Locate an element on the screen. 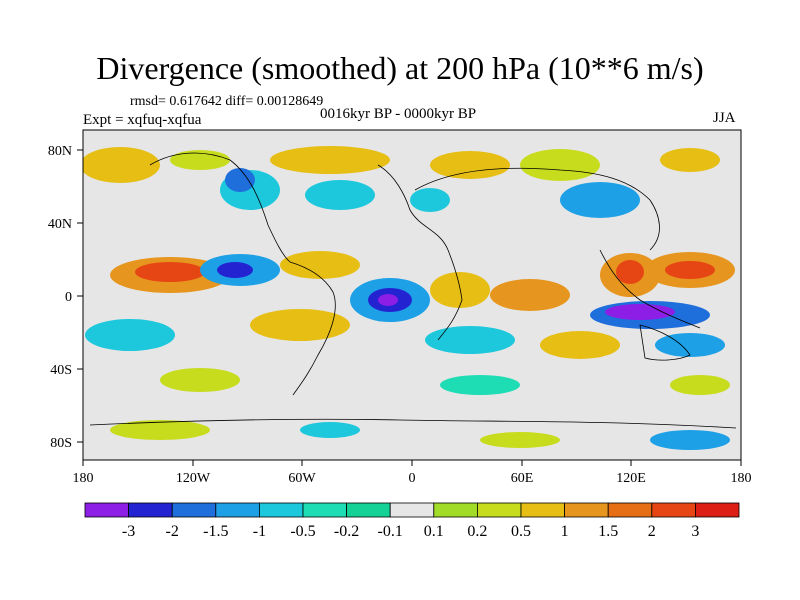 The image size is (800, 600). lat-label-80n: 80N is located at coordinates (60, 151).